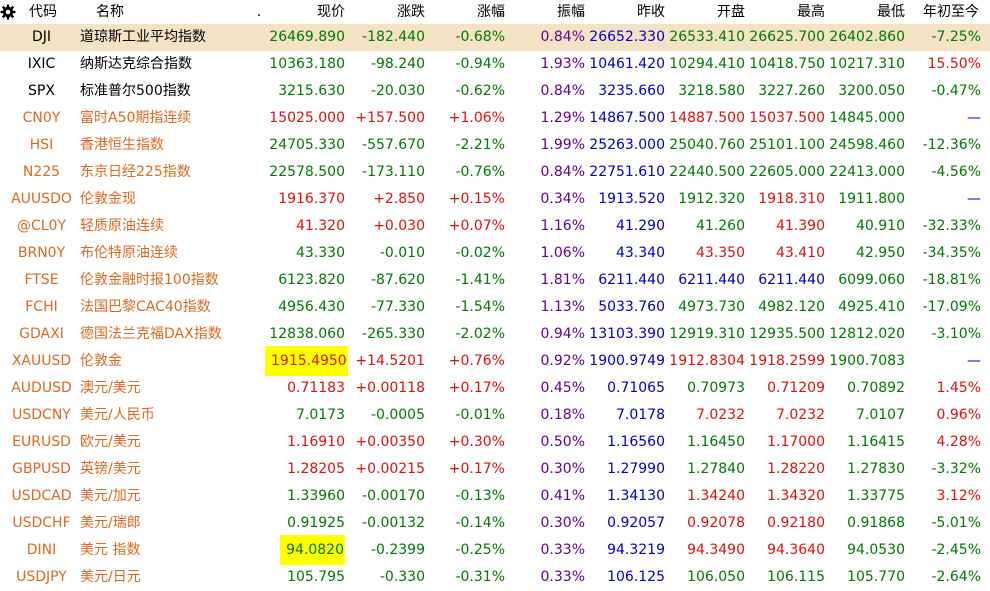 The width and height of the screenshot is (990, 591). I want to click on col-header-code: 代码, so click(43, 12).